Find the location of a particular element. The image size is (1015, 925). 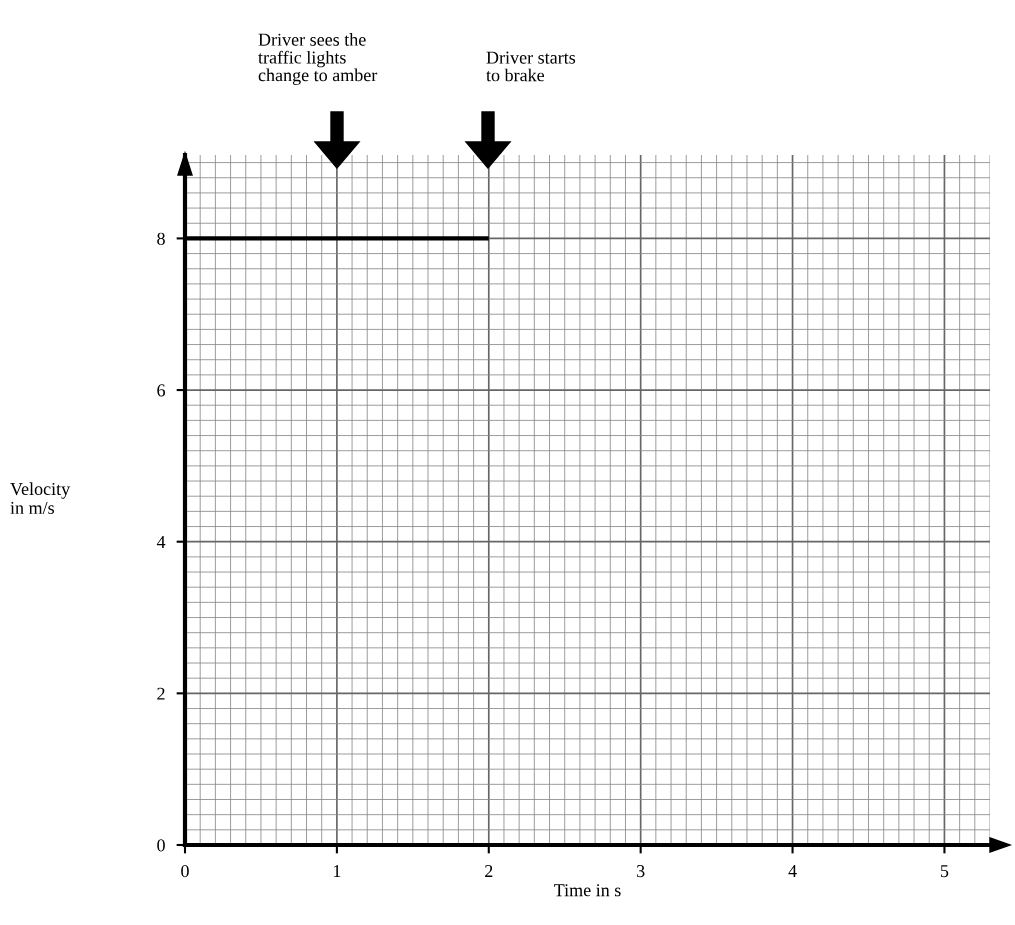

y-tick-label: 0 is located at coordinates (161, 845).